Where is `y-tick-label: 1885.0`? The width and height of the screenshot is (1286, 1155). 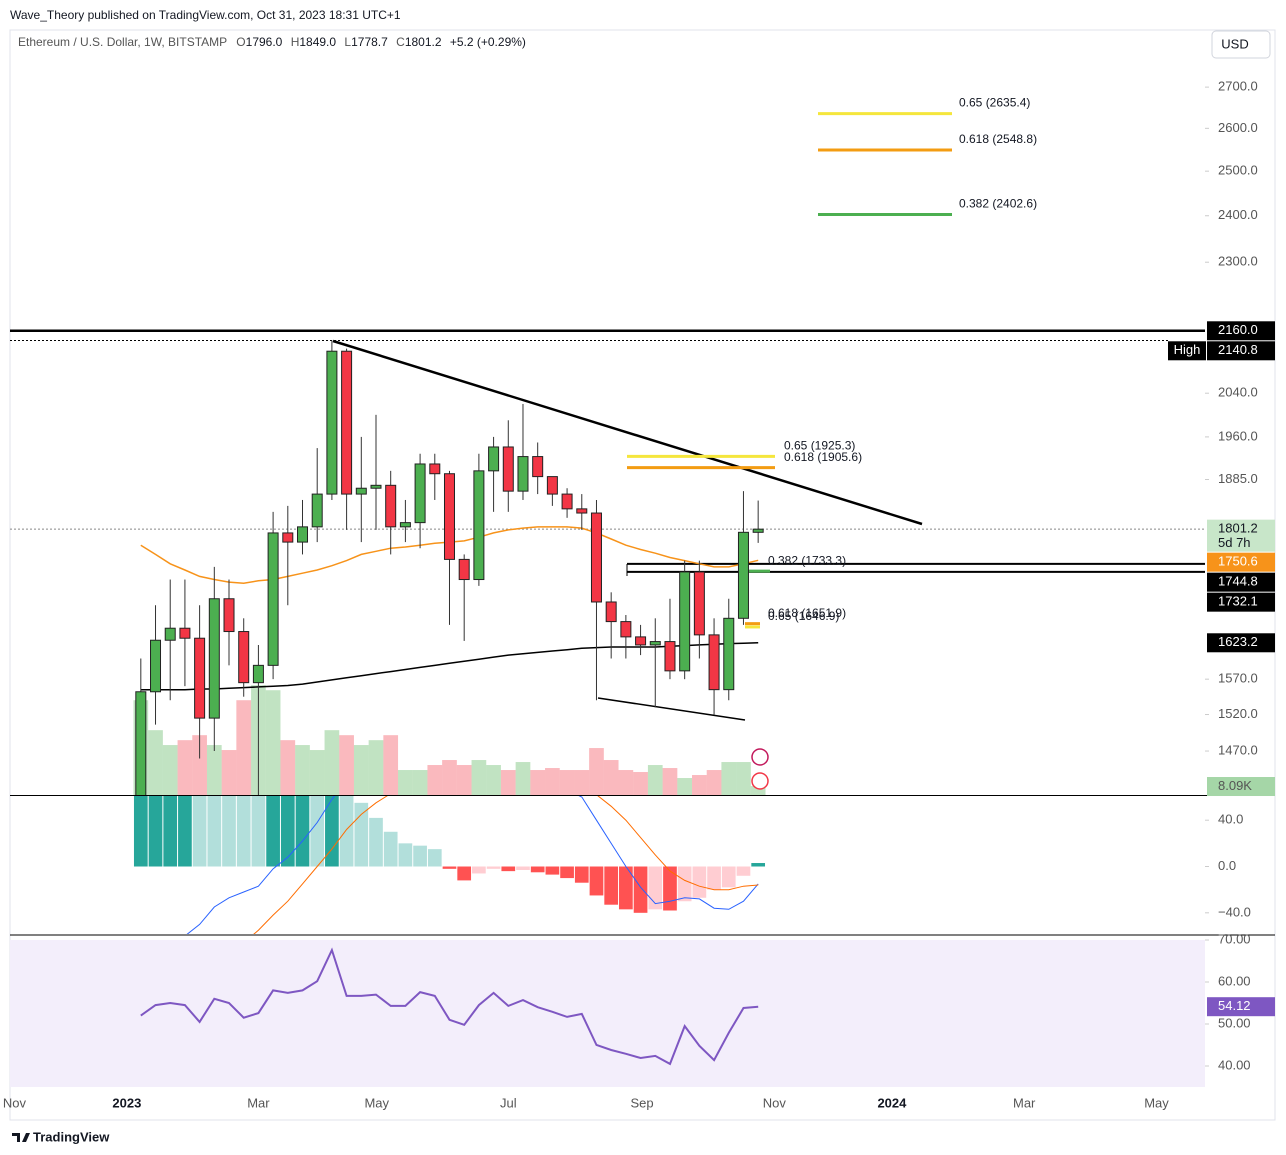
y-tick-label: 1885.0 is located at coordinates (1238, 478).